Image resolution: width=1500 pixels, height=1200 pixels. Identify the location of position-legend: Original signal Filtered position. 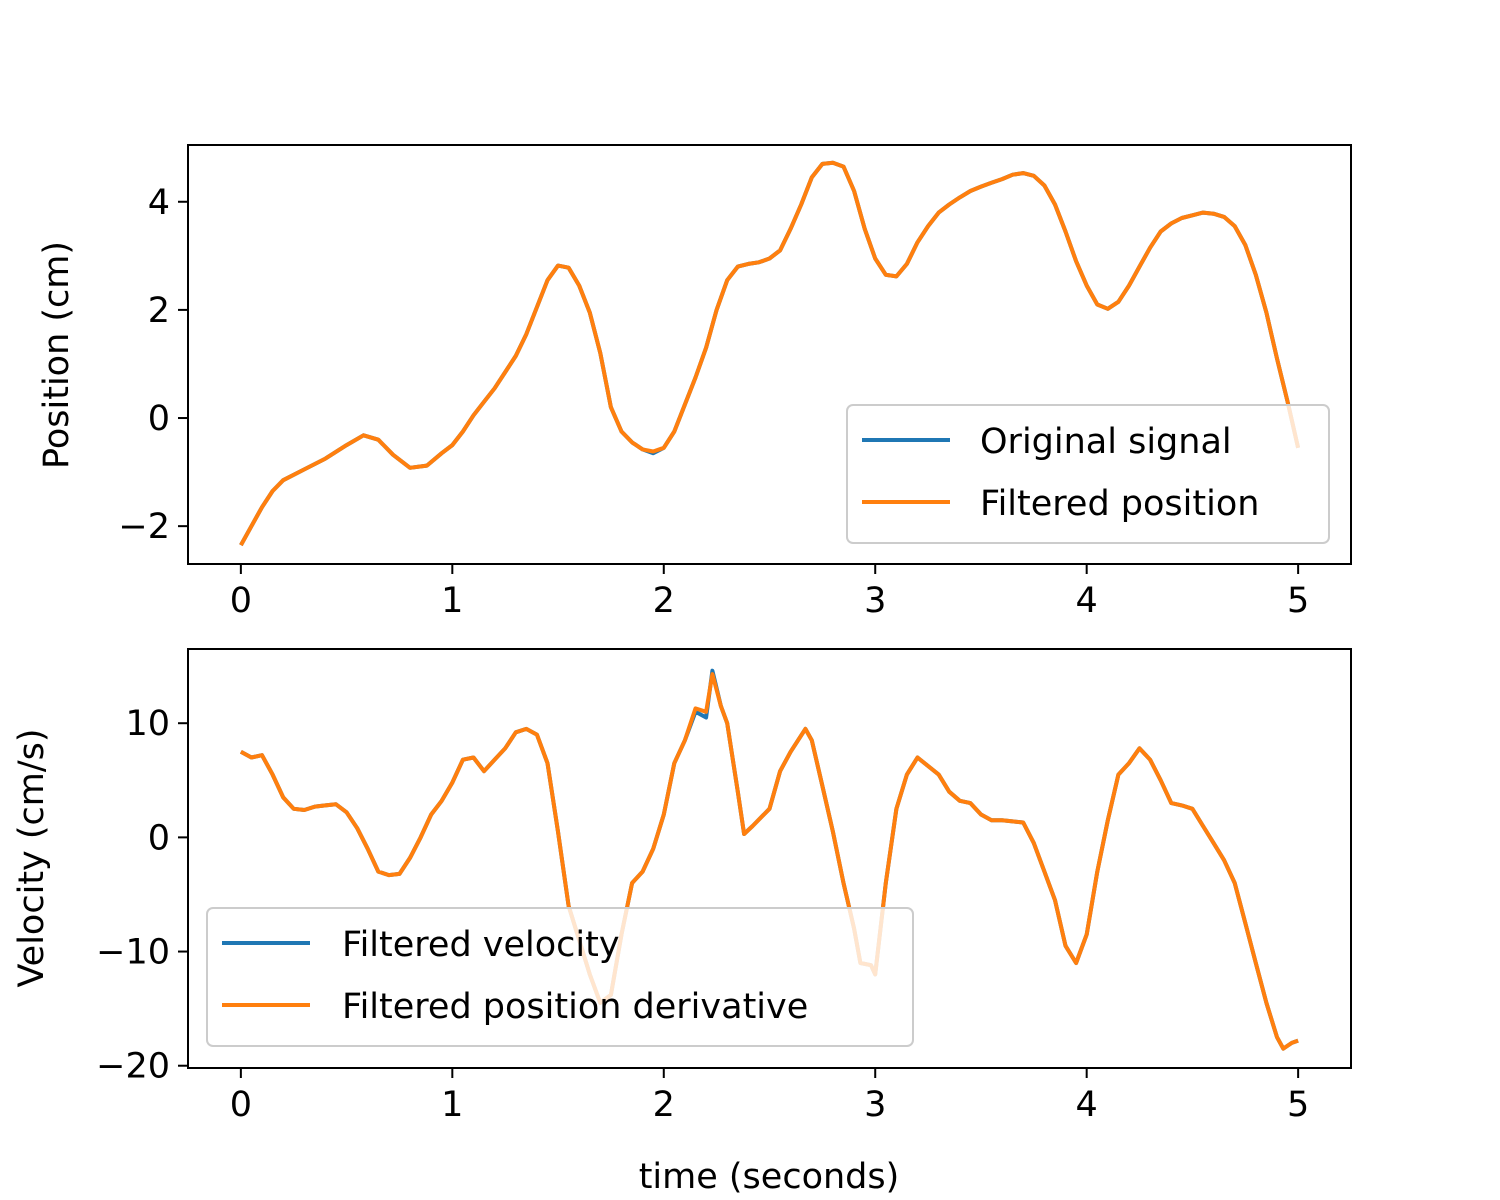
(1088, 474).